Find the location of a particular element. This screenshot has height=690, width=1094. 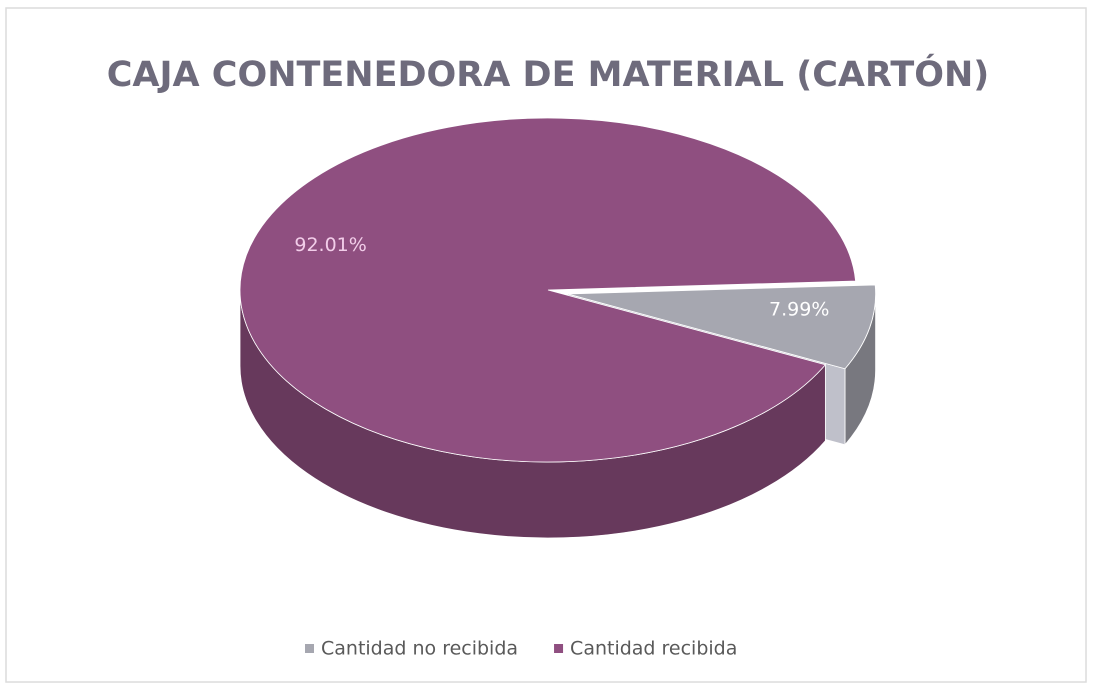

slice is located at coordinates (721, 327).